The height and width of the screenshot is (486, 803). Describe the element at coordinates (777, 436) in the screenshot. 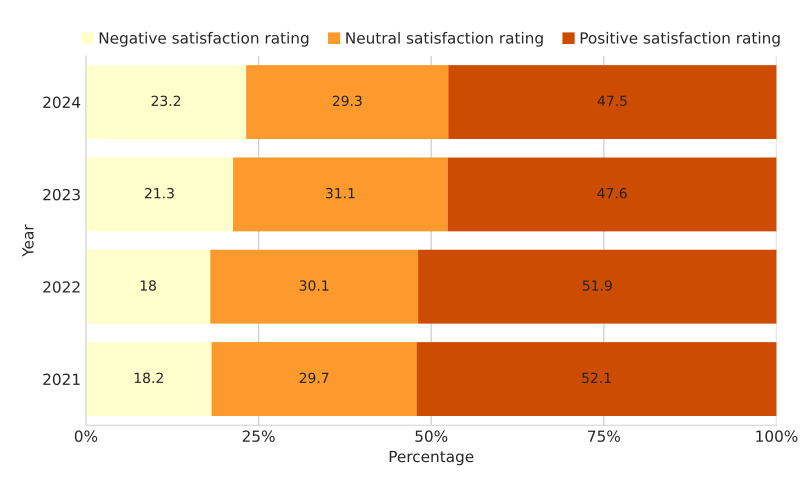

I see `x-tick-label: 100%` at that location.